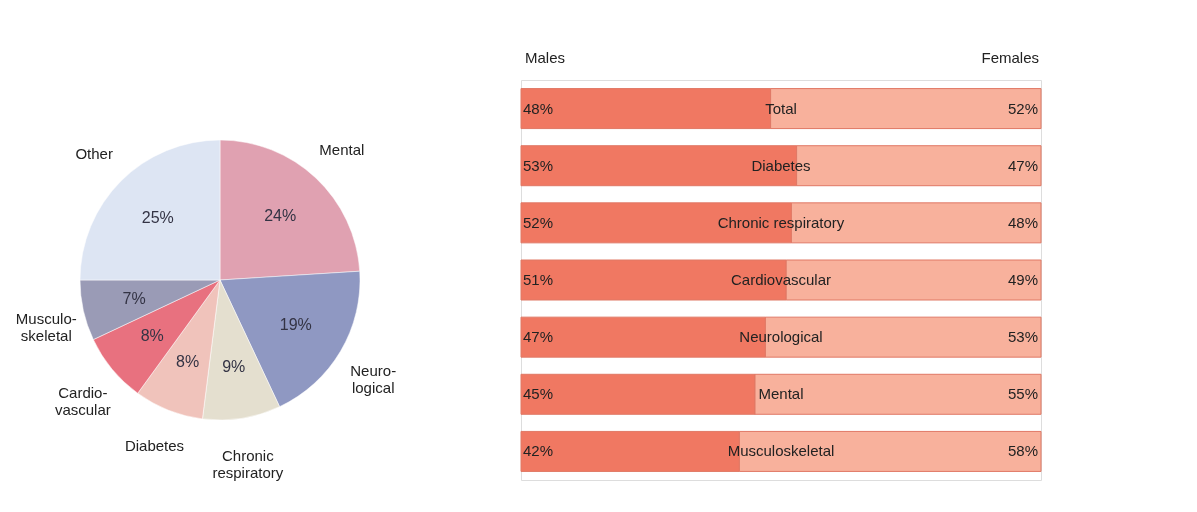 This screenshot has width=1197, height=512. What do you see at coordinates (234, 366) in the screenshot?
I see `data-label: 9%` at bounding box center [234, 366].